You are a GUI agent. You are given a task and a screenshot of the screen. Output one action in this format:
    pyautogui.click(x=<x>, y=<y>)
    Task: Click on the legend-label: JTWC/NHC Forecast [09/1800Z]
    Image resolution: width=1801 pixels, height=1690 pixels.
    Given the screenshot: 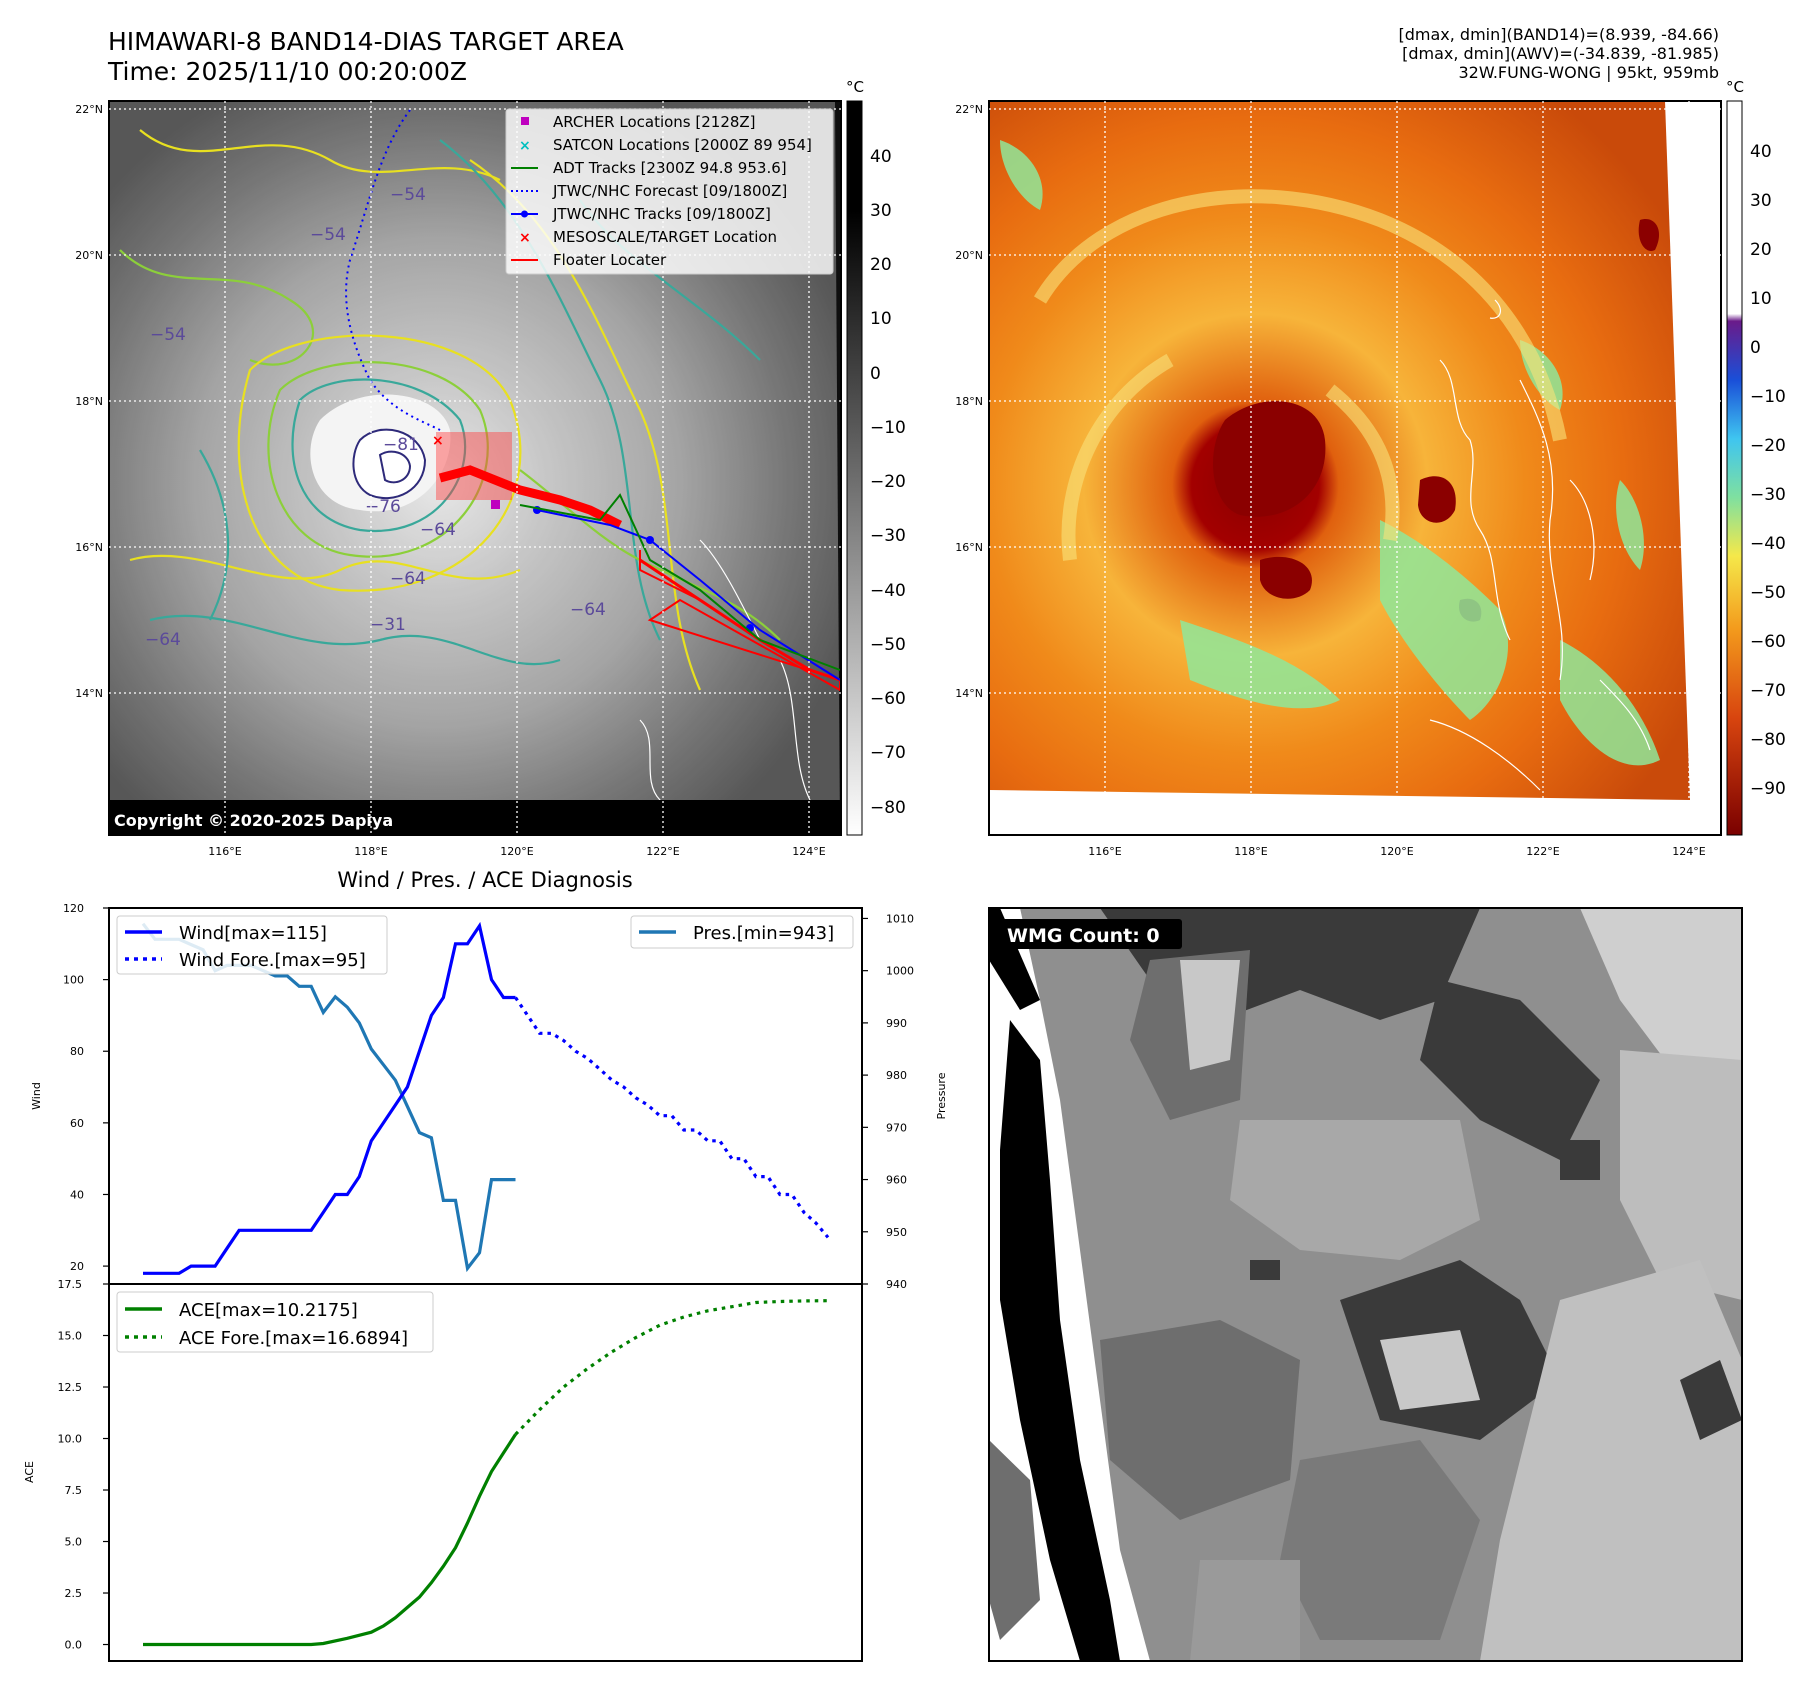 What is the action you would take?
    pyautogui.click(x=669, y=191)
    